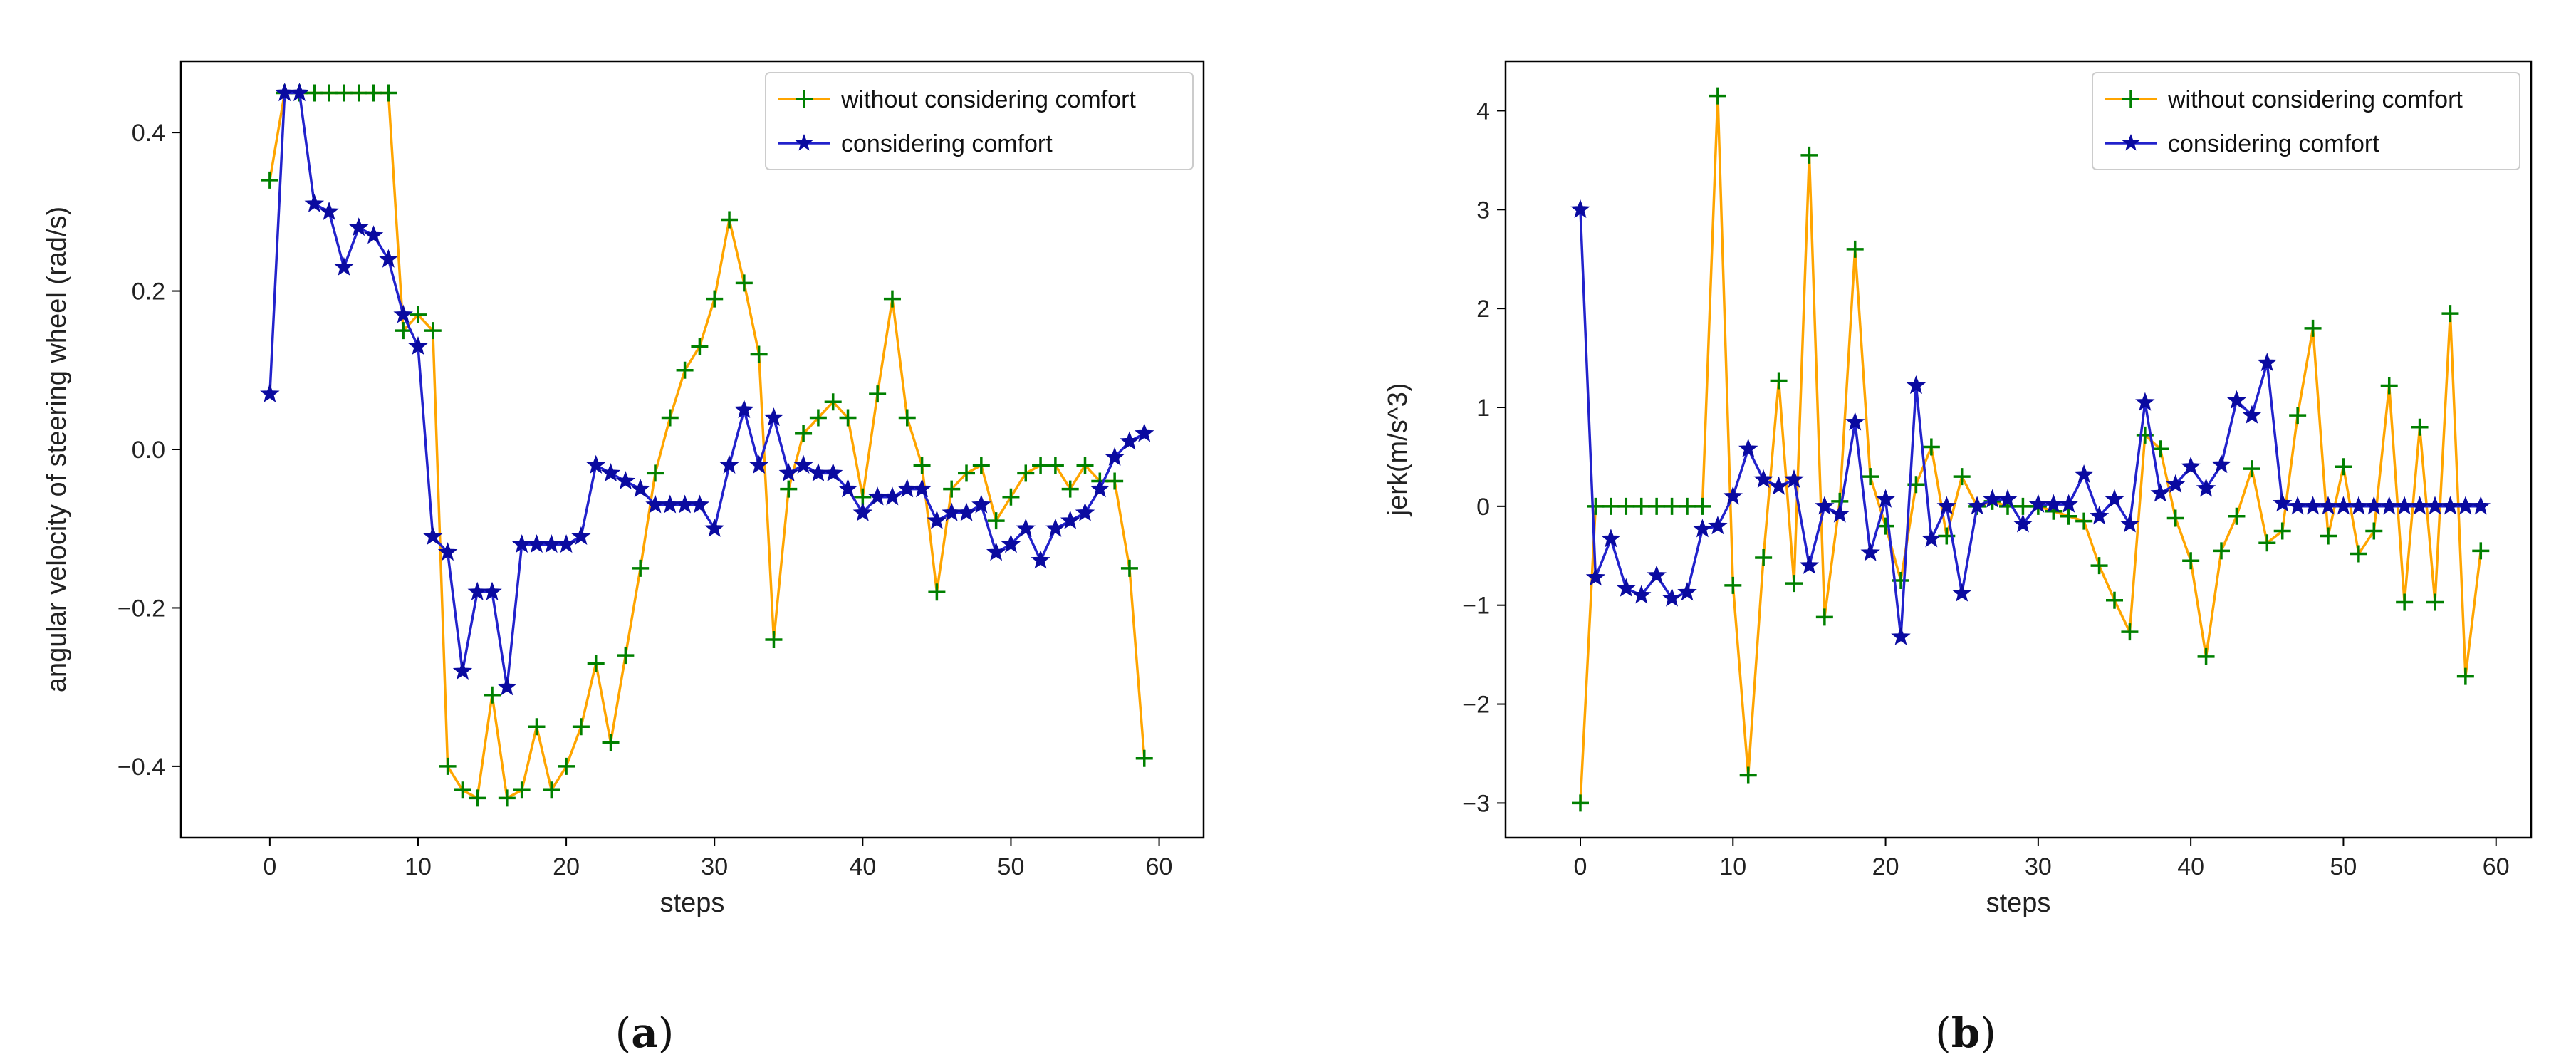  Describe the element at coordinates (1988, 1033) in the screenshot. I see `caption-close-paren: )` at that location.